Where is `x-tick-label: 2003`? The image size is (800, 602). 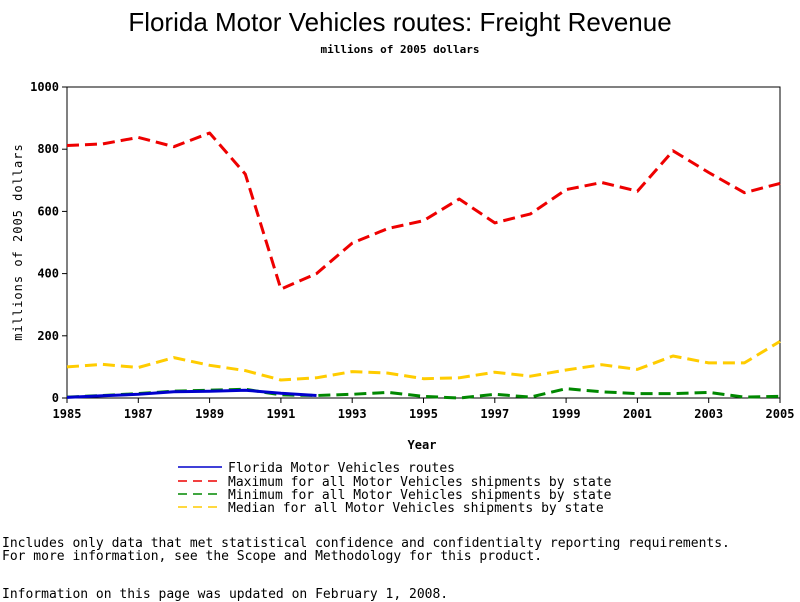
x-tick-label: 2003 is located at coordinates (708, 414).